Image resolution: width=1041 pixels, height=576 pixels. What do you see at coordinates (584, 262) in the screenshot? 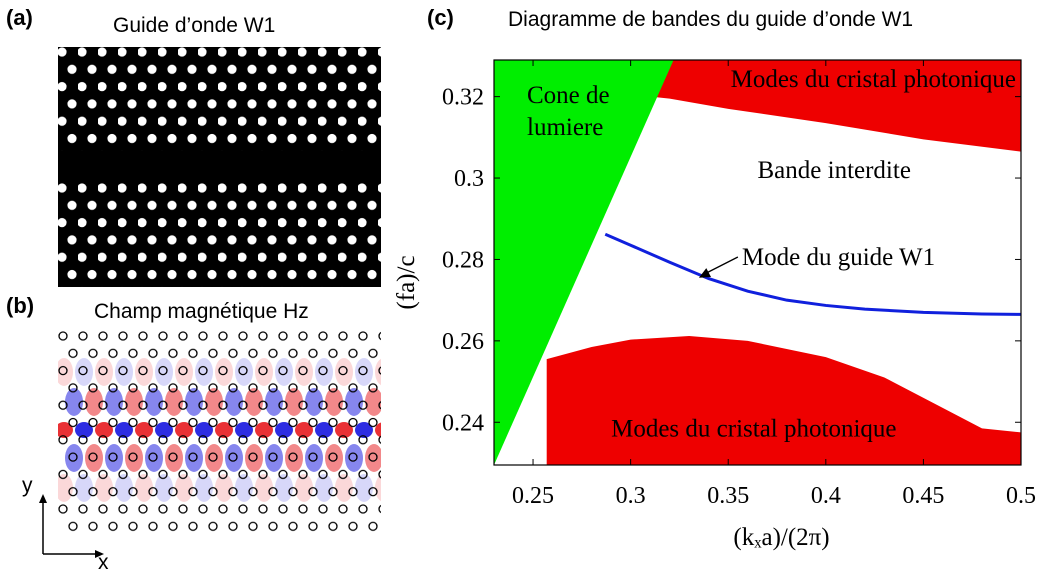
I see `light-cone-region` at bounding box center [584, 262].